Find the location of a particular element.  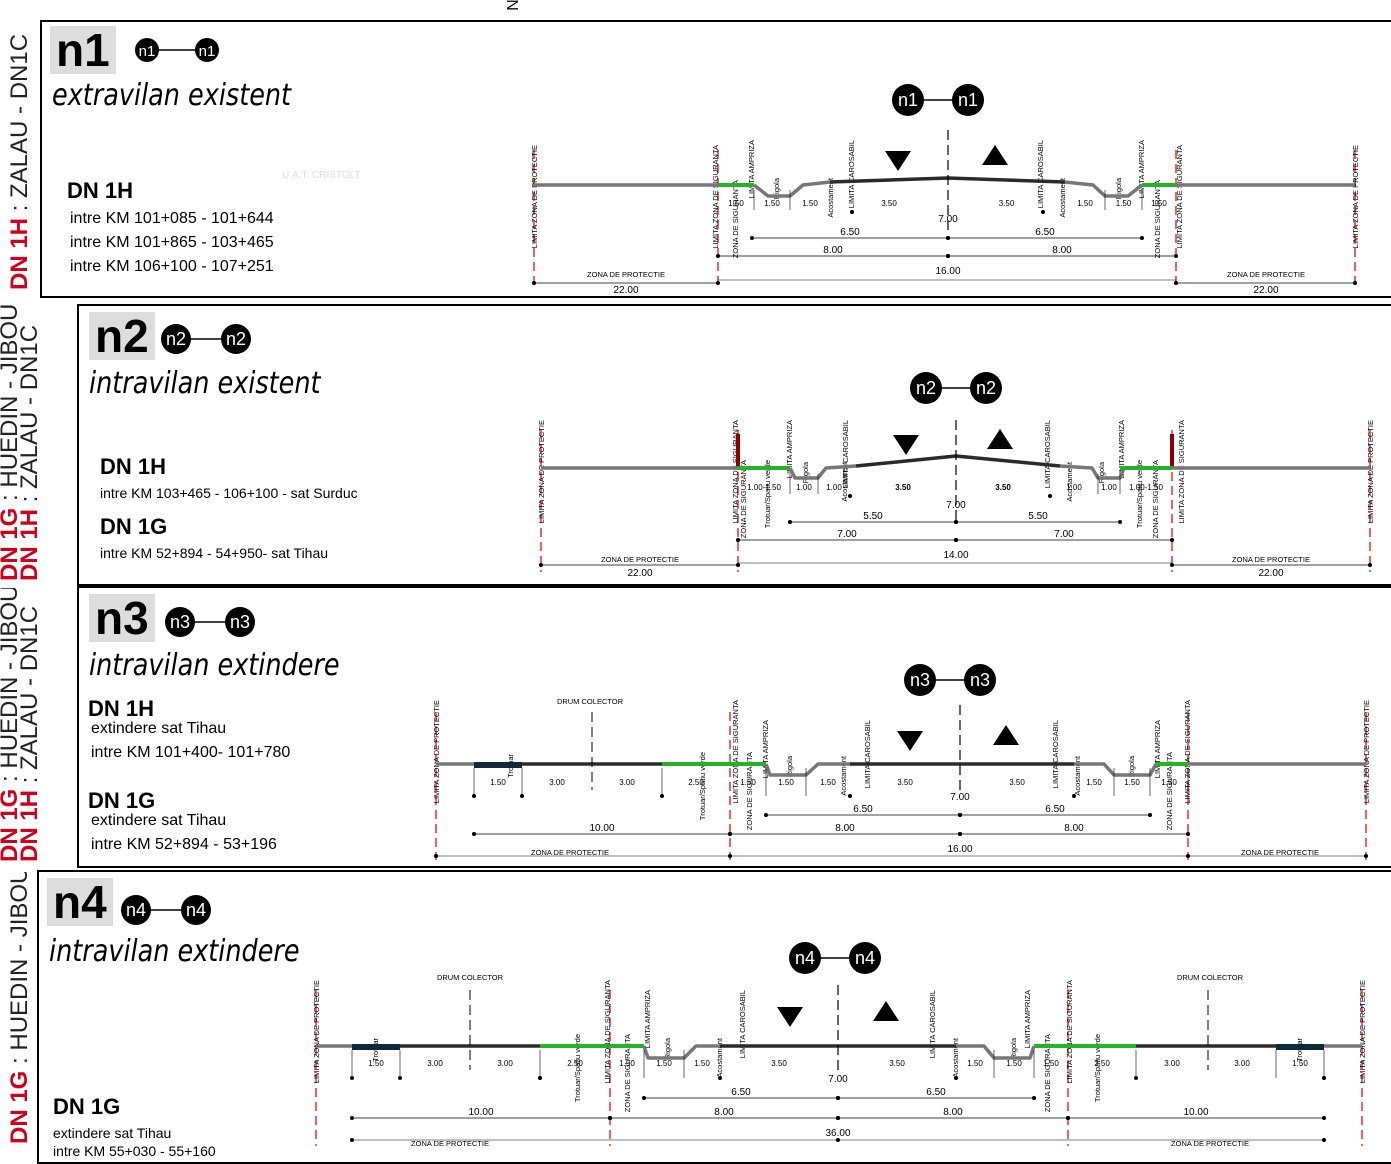

header-fragment: N is located at coordinates (511, 5).